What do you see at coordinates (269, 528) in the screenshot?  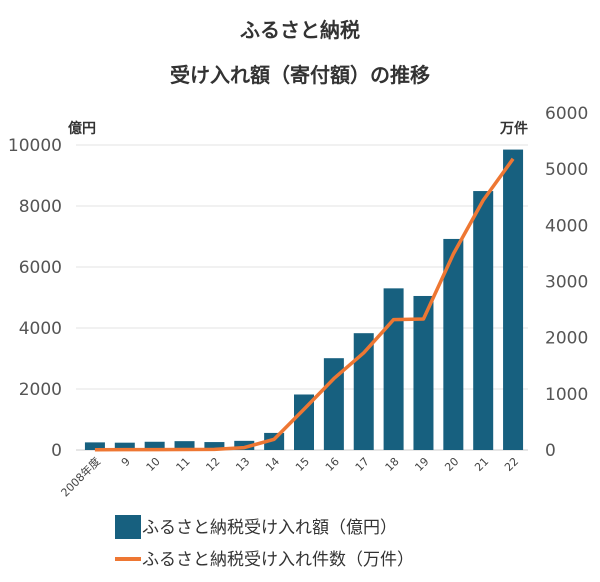 I see `legend-bar-label: ふるさと納税受け入れ額（億円）` at bounding box center [269, 528].